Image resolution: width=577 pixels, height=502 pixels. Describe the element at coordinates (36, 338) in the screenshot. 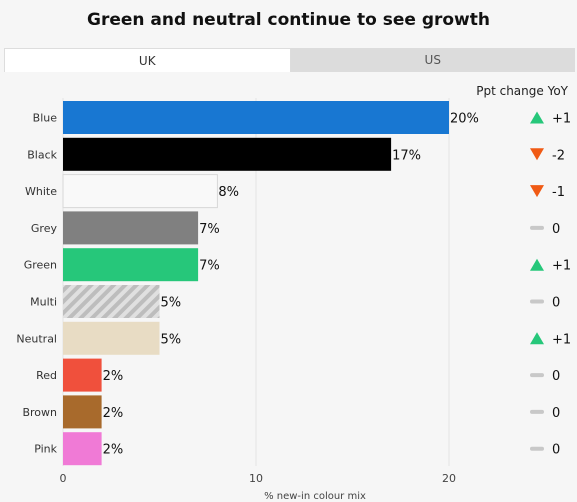

I see `category-label: Neutral` at that location.